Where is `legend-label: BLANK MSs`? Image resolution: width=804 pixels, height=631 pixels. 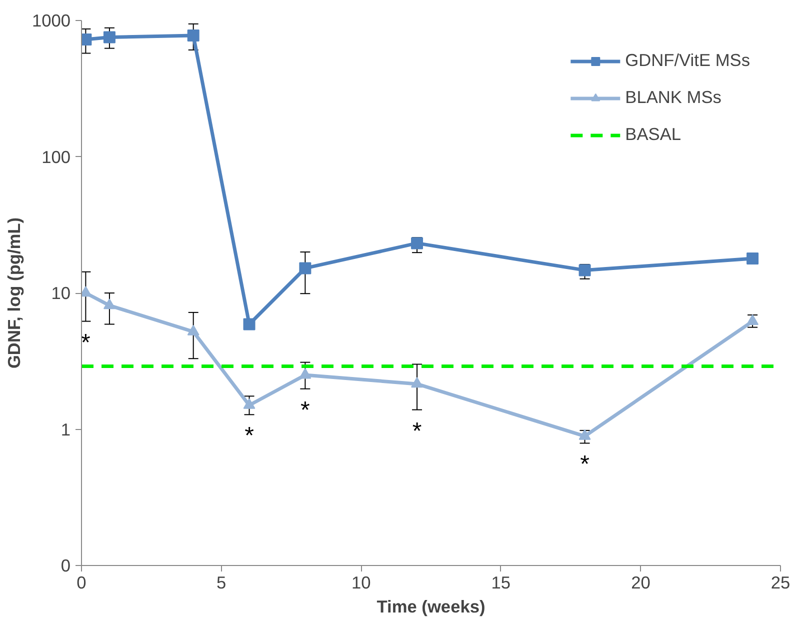 legend-label: BLANK MSs is located at coordinates (673, 97).